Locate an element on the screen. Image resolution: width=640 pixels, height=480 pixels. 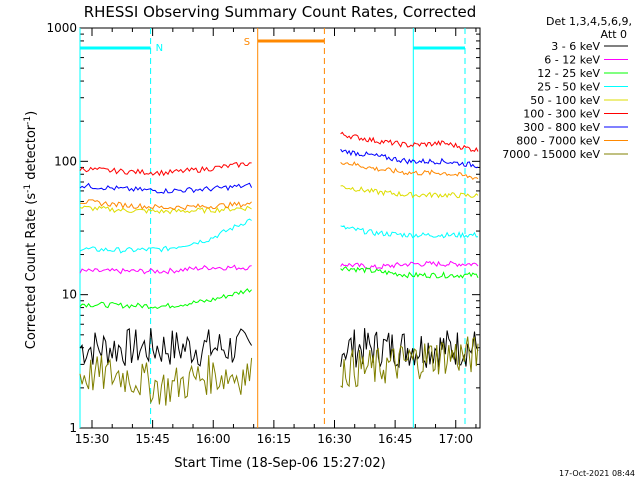
x-tick-label: 16:00 is located at coordinates (213, 439).